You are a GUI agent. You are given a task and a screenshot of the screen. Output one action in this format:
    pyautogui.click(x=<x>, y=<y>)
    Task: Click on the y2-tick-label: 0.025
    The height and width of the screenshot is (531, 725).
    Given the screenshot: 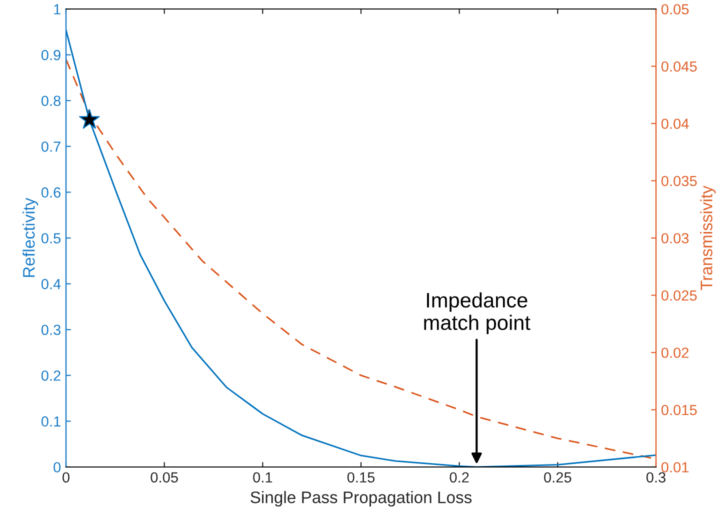 What is the action you would take?
    pyautogui.click(x=679, y=295)
    